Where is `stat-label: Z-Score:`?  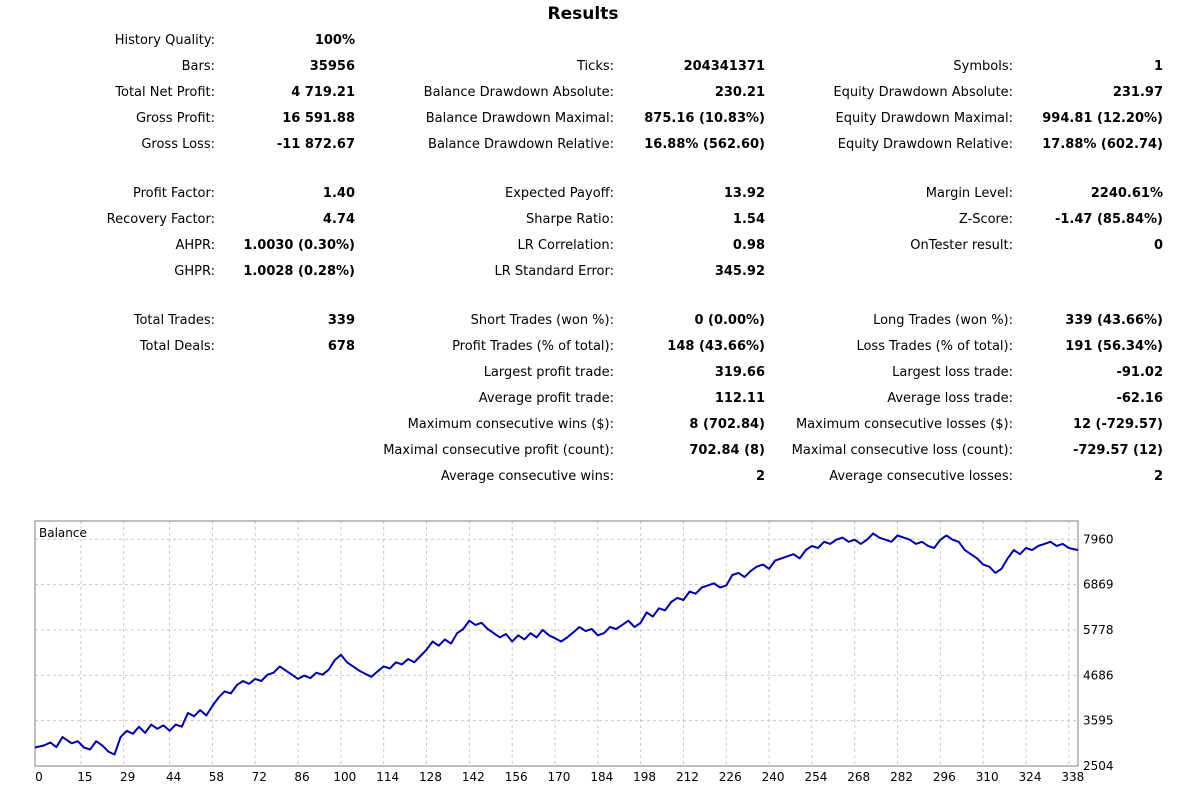 stat-label: Z-Score: is located at coordinates (985, 219).